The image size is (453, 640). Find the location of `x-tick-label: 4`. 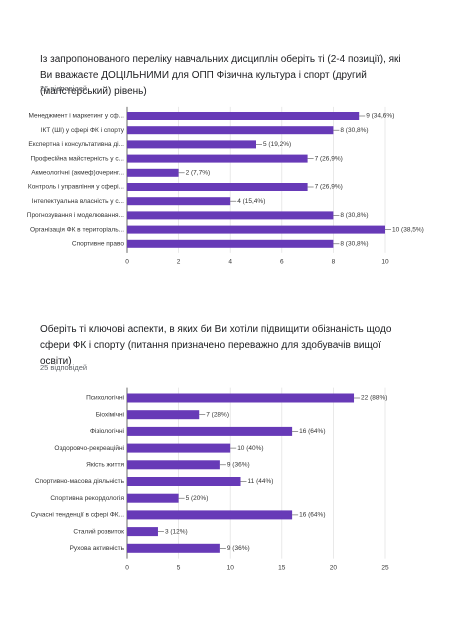

x-tick-label: 4 is located at coordinates (230, 262).